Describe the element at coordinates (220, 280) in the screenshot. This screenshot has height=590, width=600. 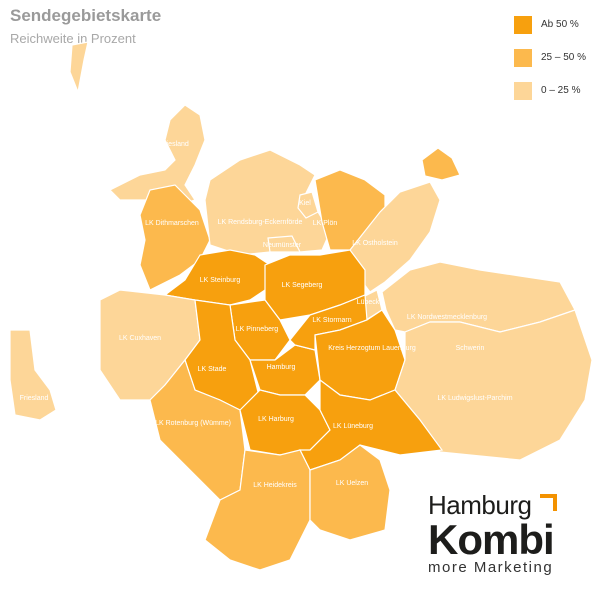
I see `region-label: LK Steinburg` at that location.